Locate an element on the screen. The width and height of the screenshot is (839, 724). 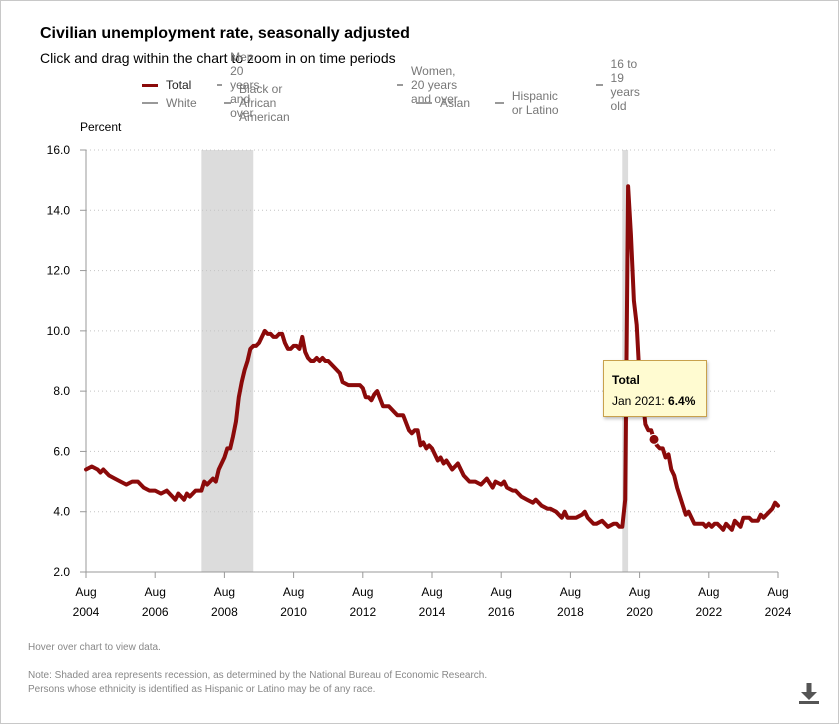
x-tick-label-year: 2008 is located at coordinates (224, 612).